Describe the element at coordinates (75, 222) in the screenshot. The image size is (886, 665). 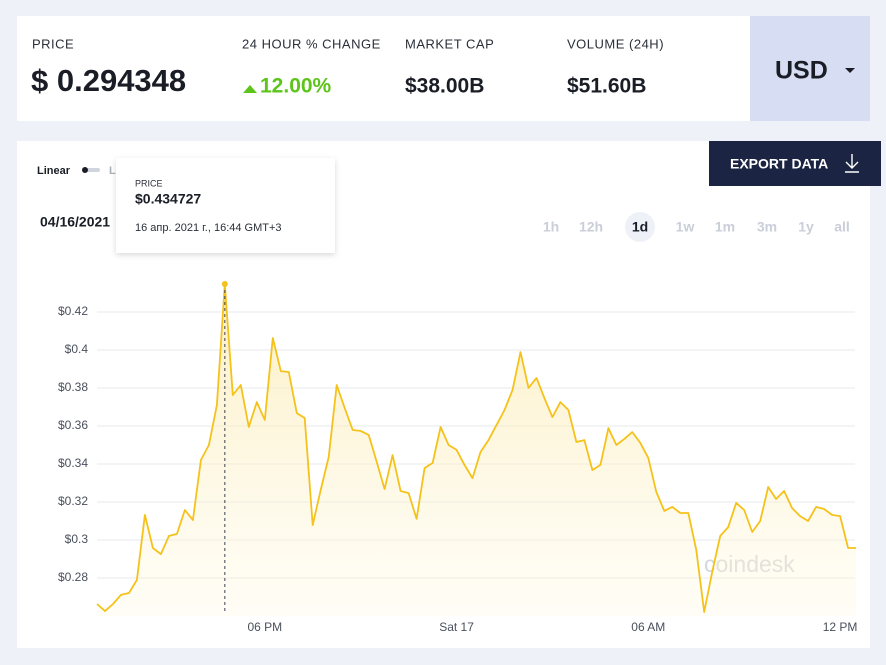
I see `date-range: 04/16/2021` at that location.